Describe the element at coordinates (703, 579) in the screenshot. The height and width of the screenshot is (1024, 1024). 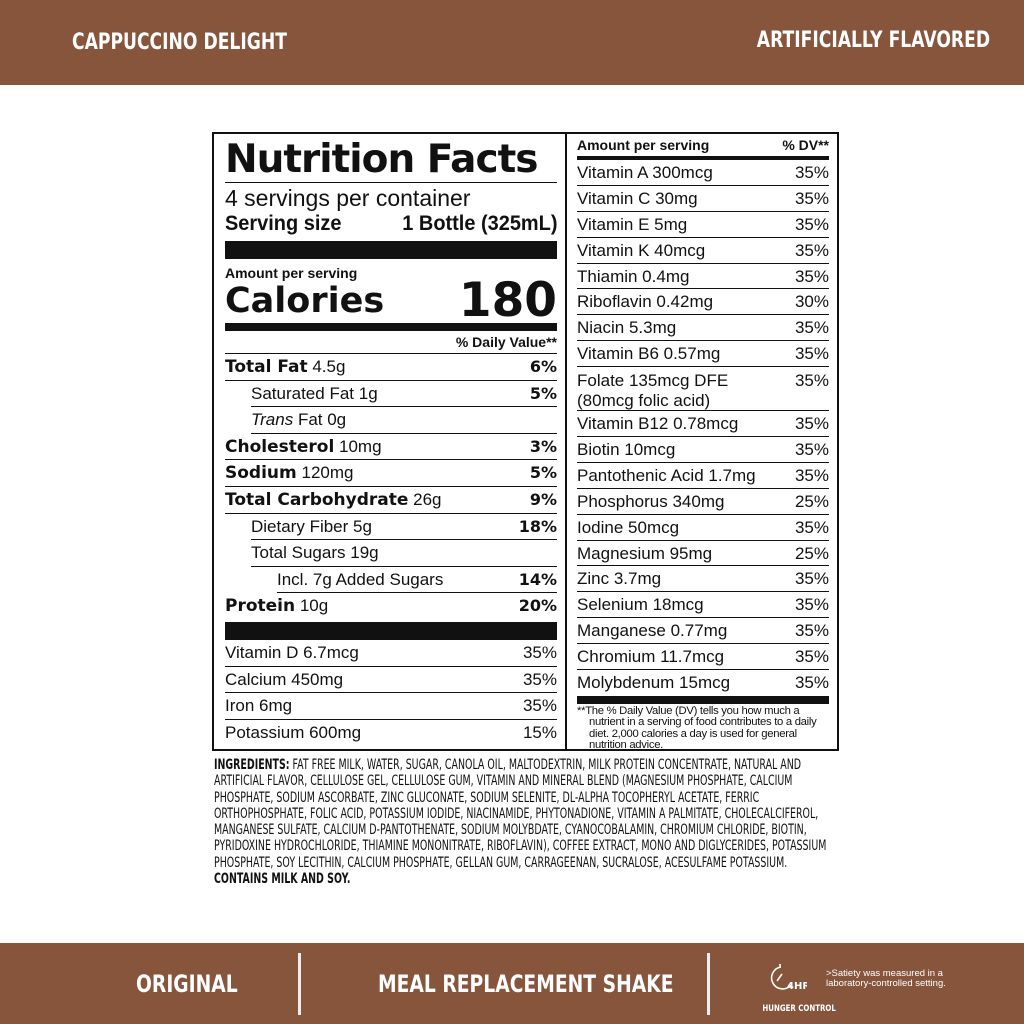
I see `vitamin-row: Zinc 3.7mg 35%` at that location.